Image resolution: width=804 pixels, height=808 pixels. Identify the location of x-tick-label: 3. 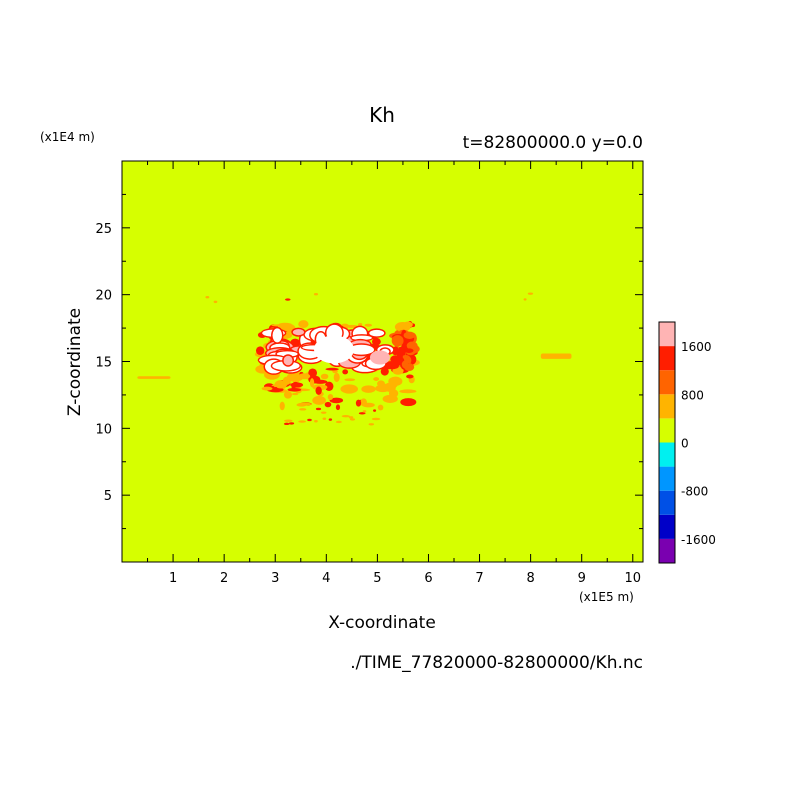
(275, 578).